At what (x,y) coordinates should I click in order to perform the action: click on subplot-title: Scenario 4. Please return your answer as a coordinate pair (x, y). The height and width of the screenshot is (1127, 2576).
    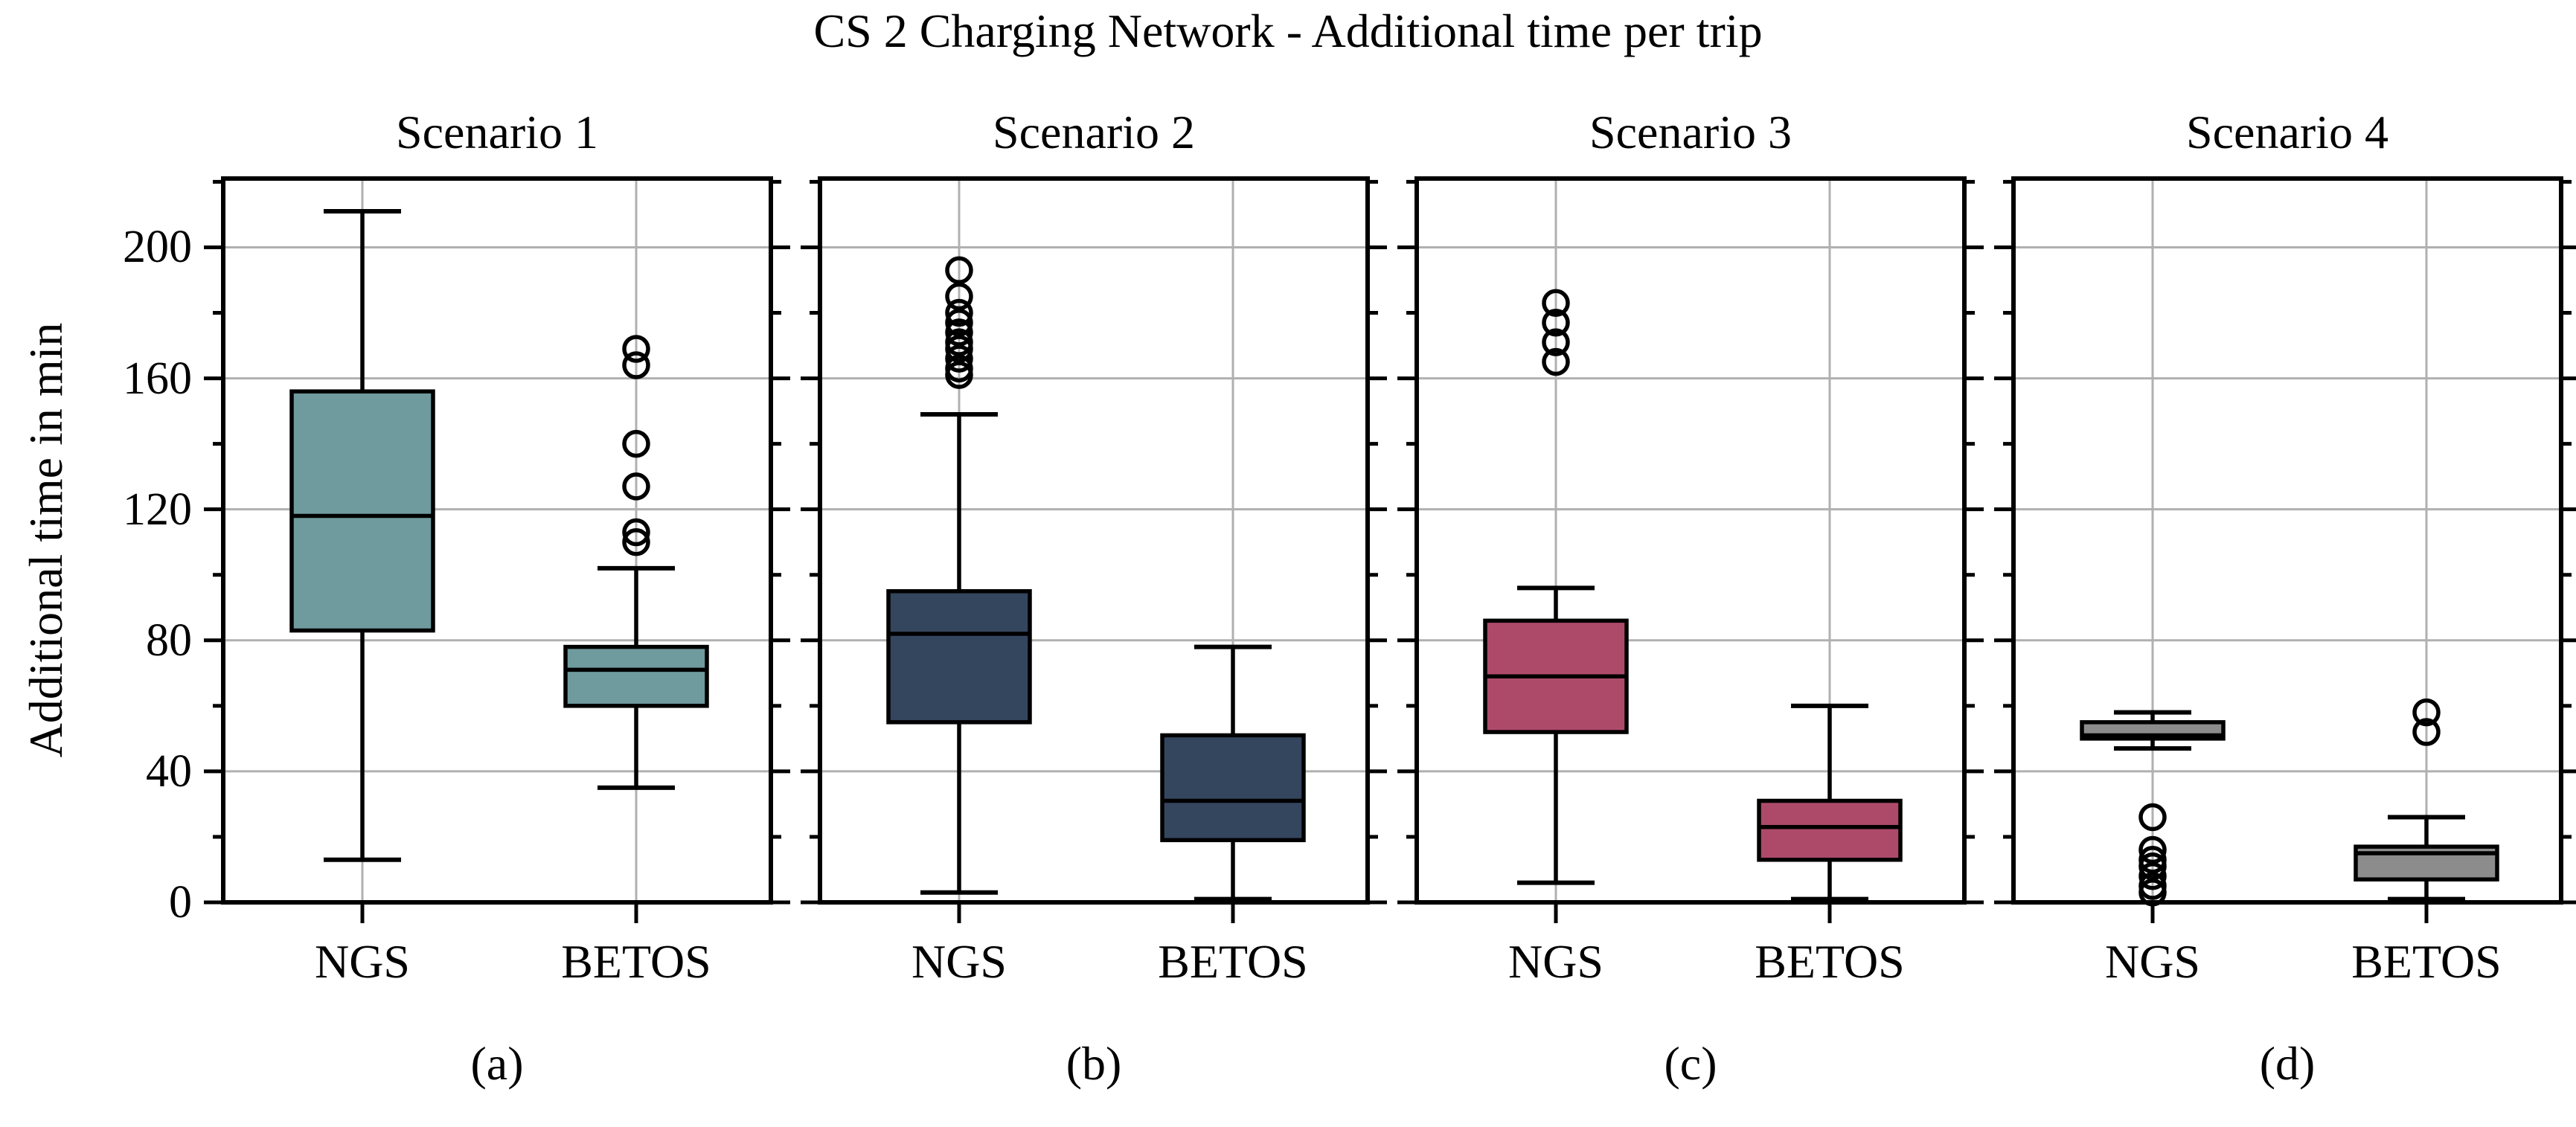
    Looking at the image, I should click on (2287, 132).